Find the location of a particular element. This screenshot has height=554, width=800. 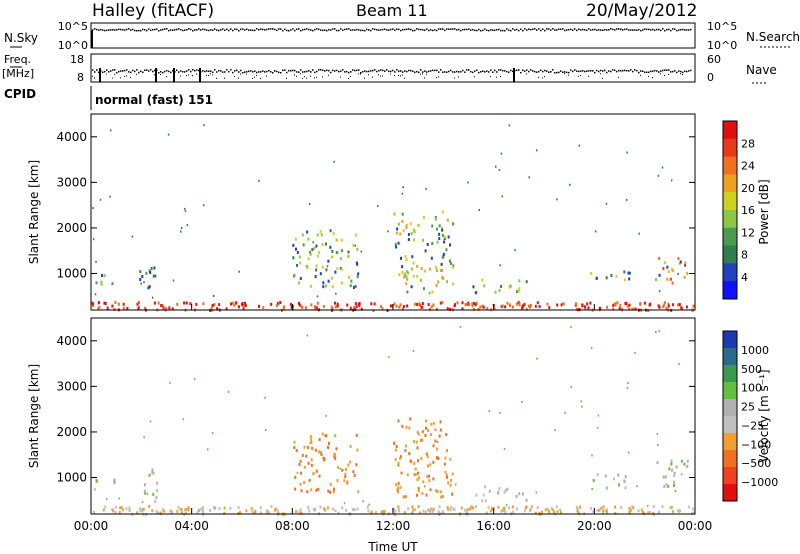

velocity-colorbar-tick-label: 100 is located at coordinates (751, 388).